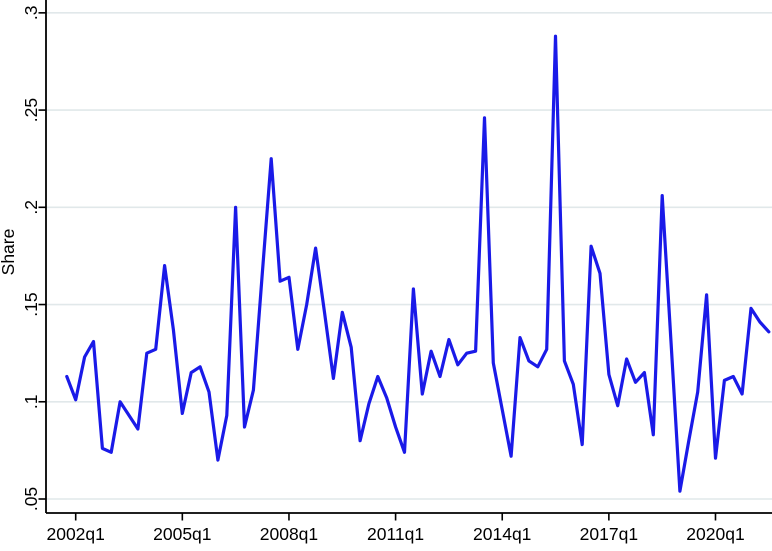  What do you see at coordinates (31, 304) in the screenshot?
I see `y-axis-tick-label: .15` at bounding box center [31, 304].